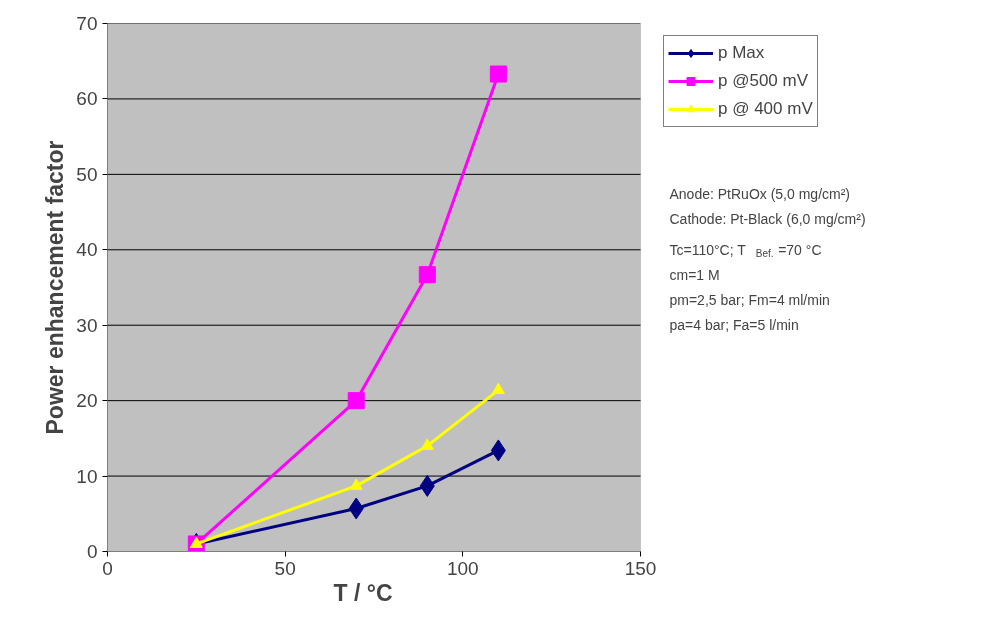 Image resolution: width=1001 pixels, height=637 pixels. Describe the element at coordinates (285, 568) in the screenshot. I see `x-tick-label: 50` at that location.